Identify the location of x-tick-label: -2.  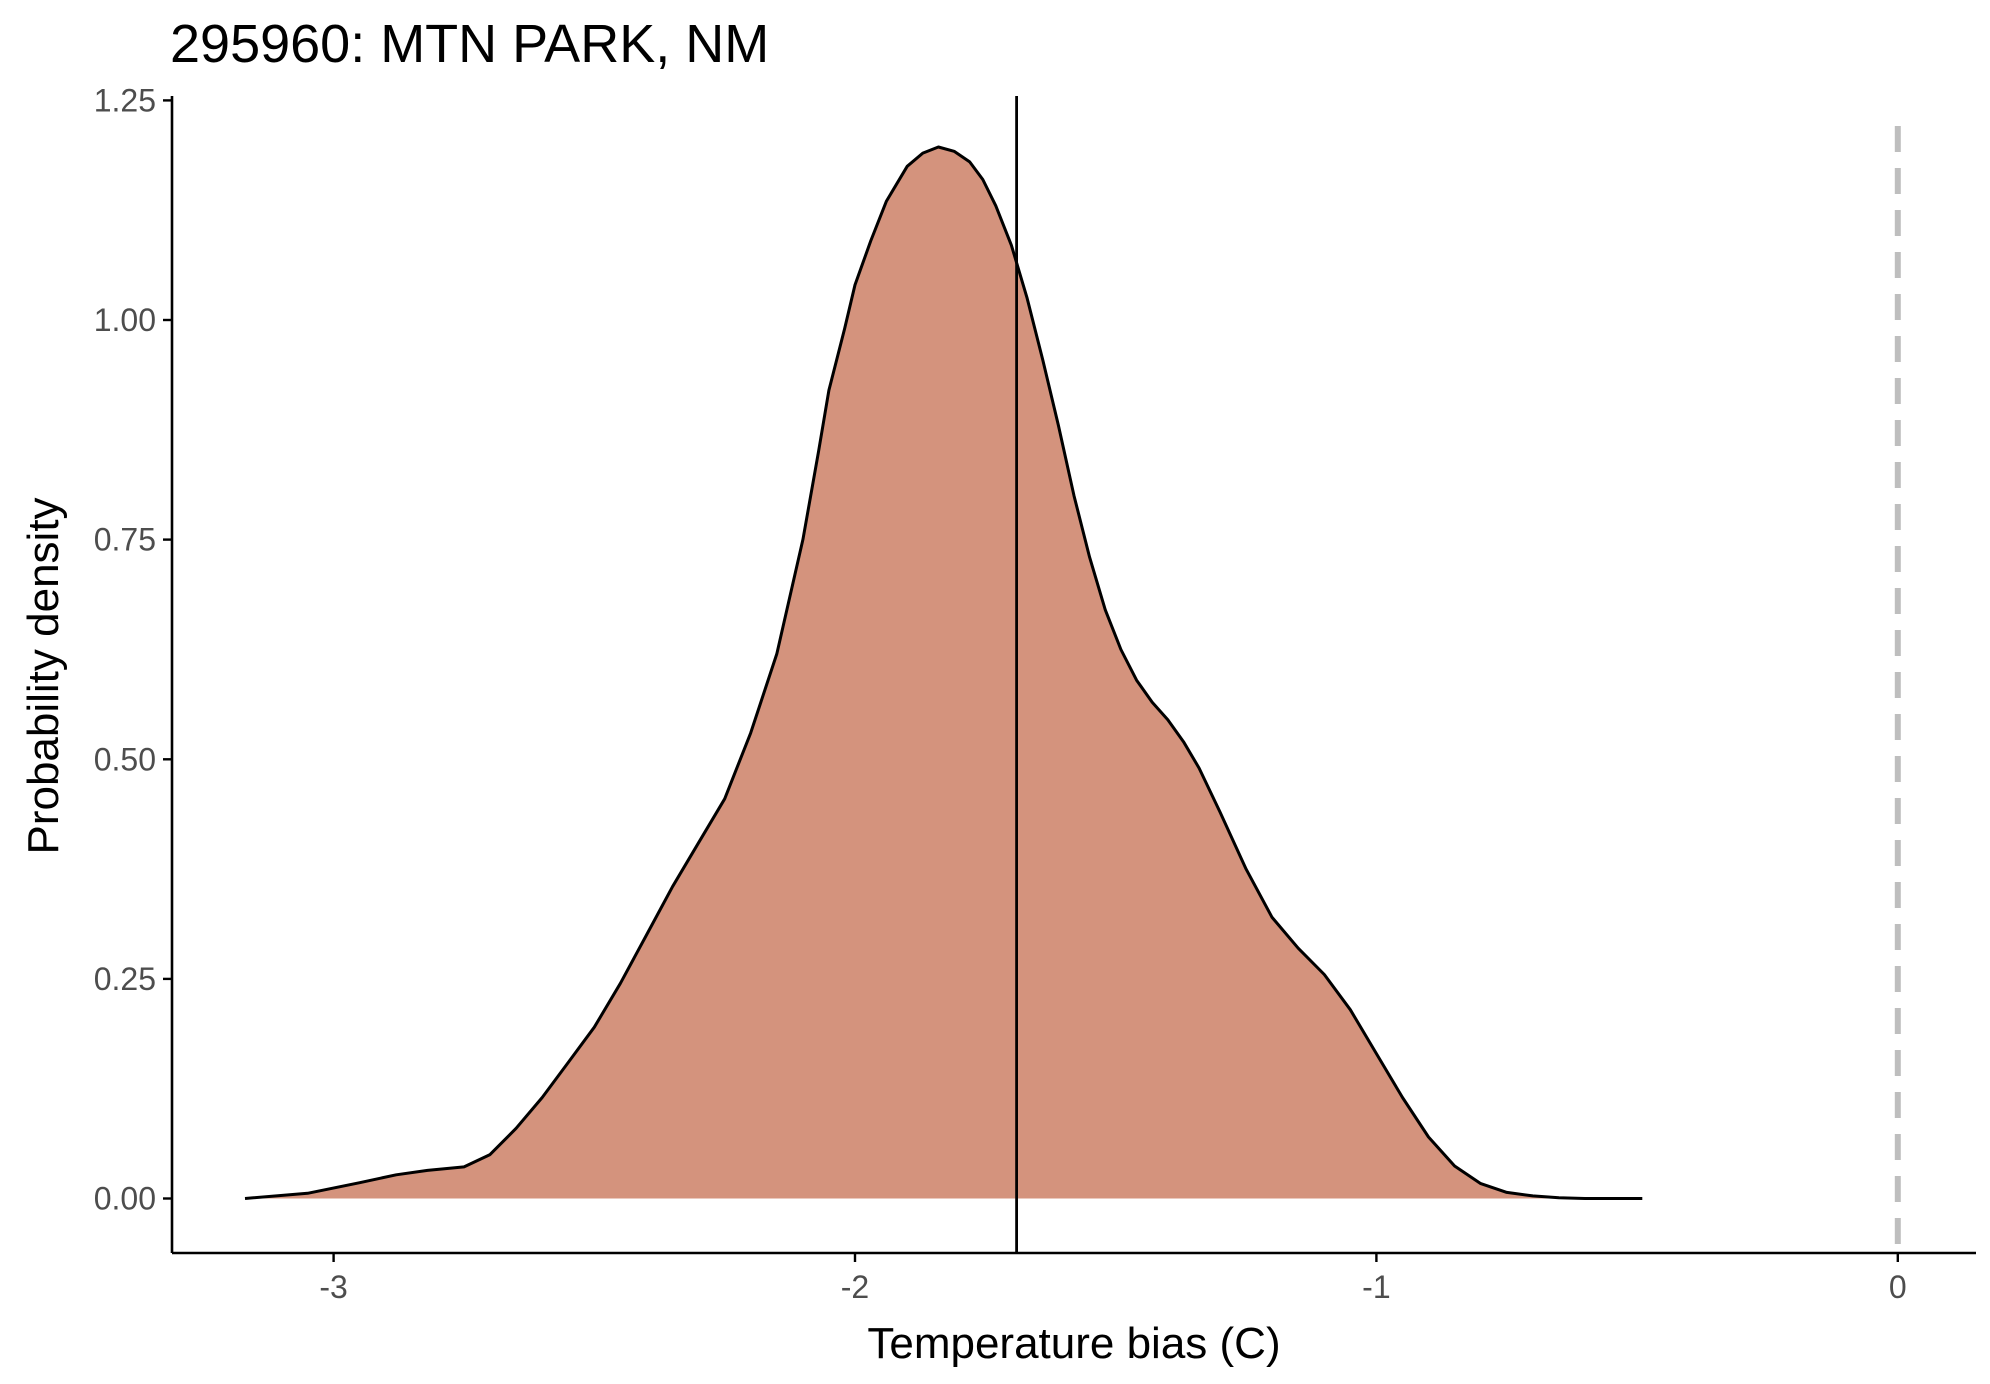
(855, 1287).